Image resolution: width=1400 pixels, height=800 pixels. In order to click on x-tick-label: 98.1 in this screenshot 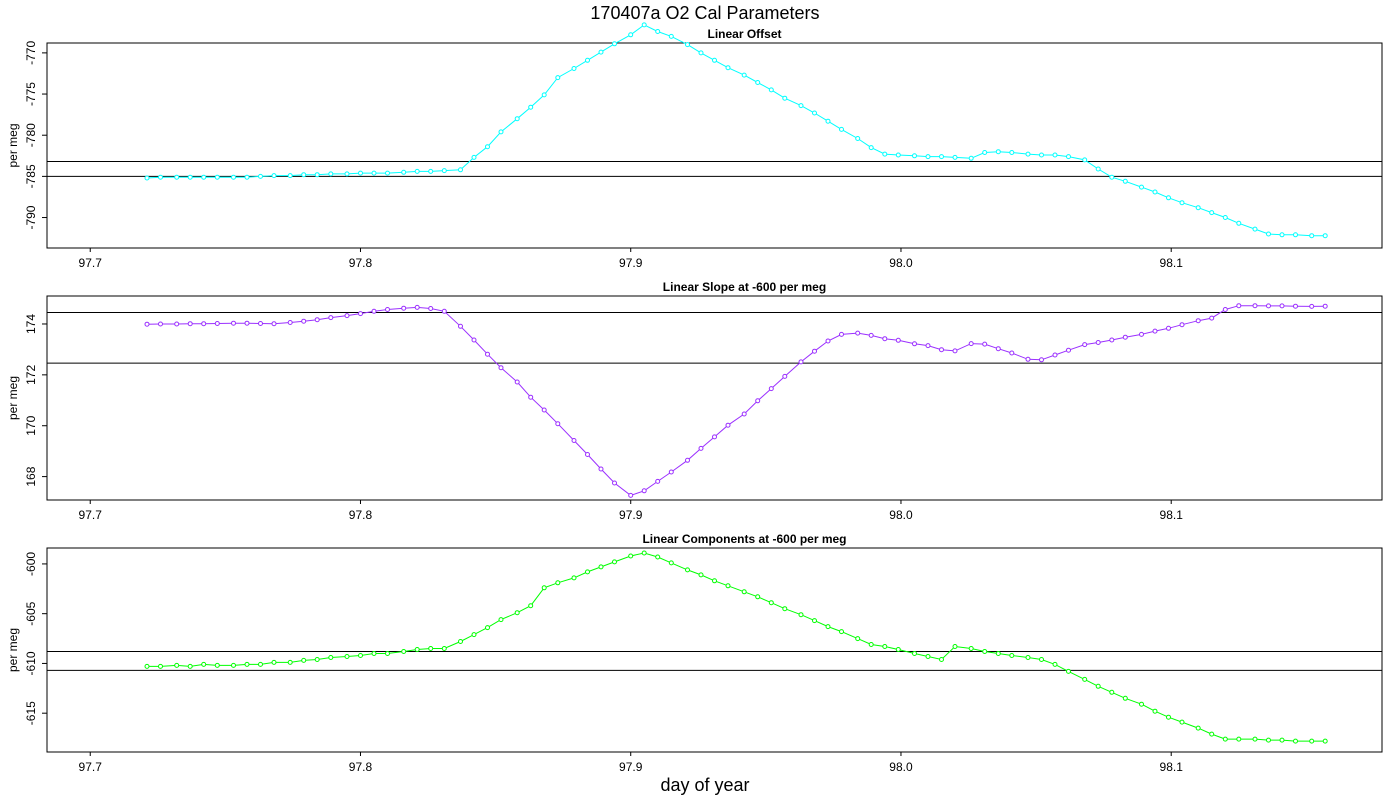, I will do `click(1172, 263)`.